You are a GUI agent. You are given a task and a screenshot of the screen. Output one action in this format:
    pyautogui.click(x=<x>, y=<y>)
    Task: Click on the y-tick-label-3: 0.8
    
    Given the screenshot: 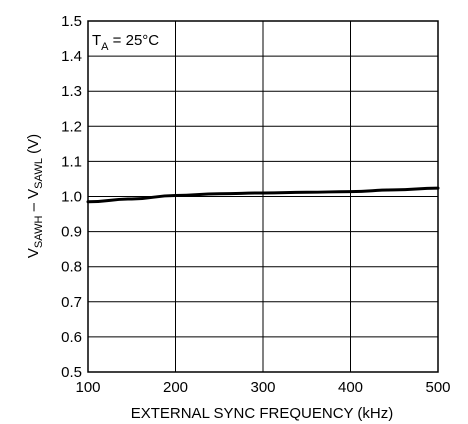 What is the action you would take?
    pyautogui.click(x=71, y=267)
    